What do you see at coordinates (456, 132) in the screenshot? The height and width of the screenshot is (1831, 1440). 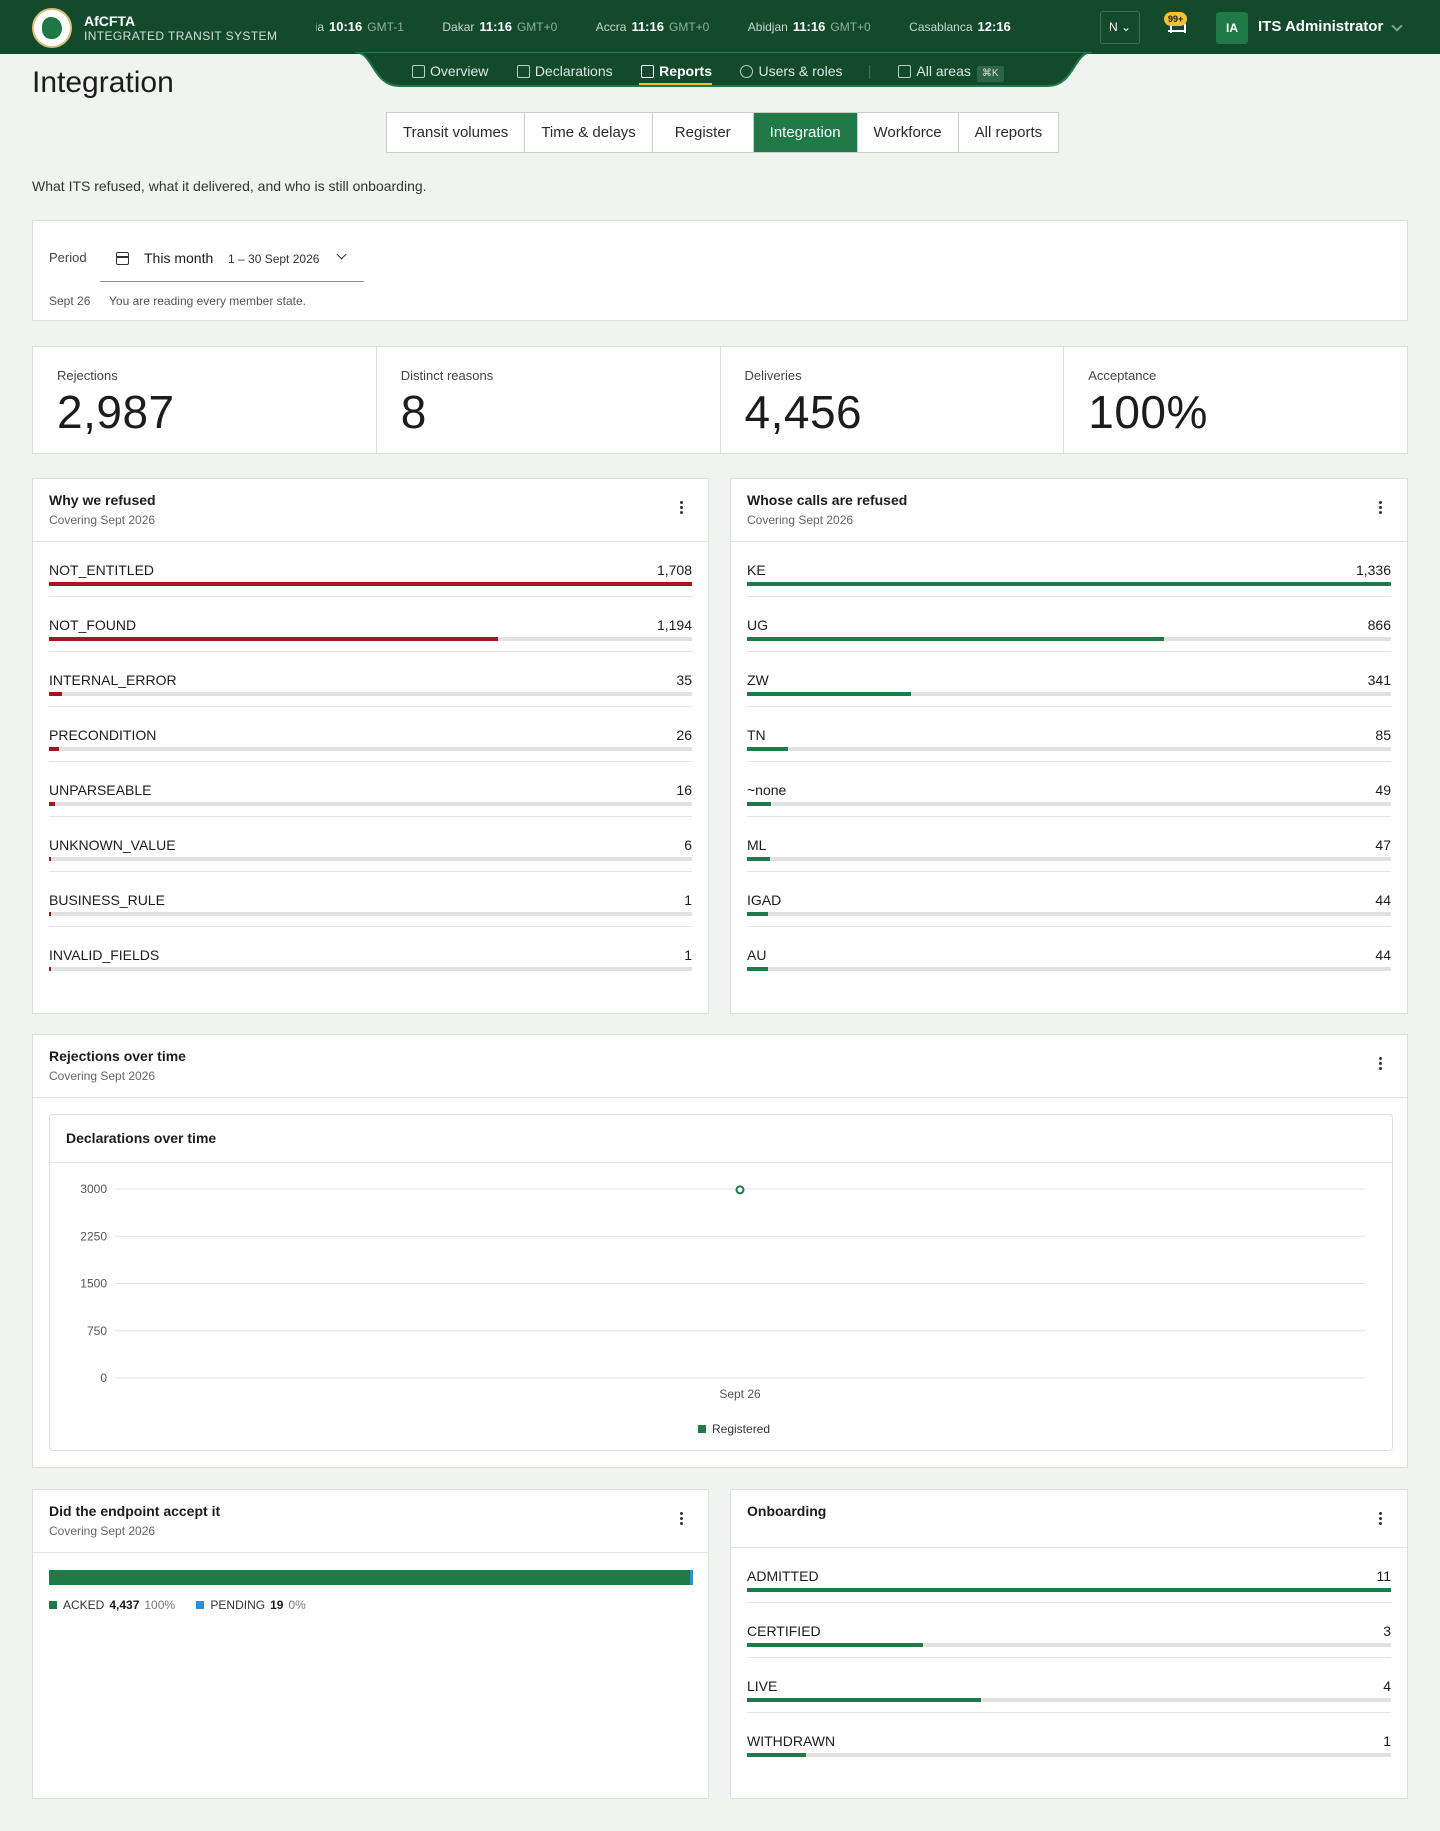 I see `tab-transit-volumes: Transit volumes` at bounding box center [456, 132].